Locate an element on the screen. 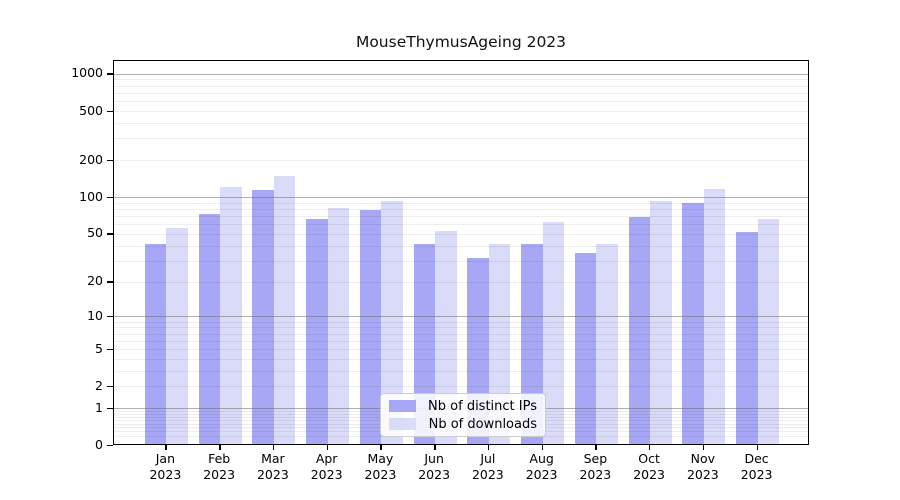 This screenshot has height=500, width=900. y-tick-label: 20 is located at coordinates (95, 281).